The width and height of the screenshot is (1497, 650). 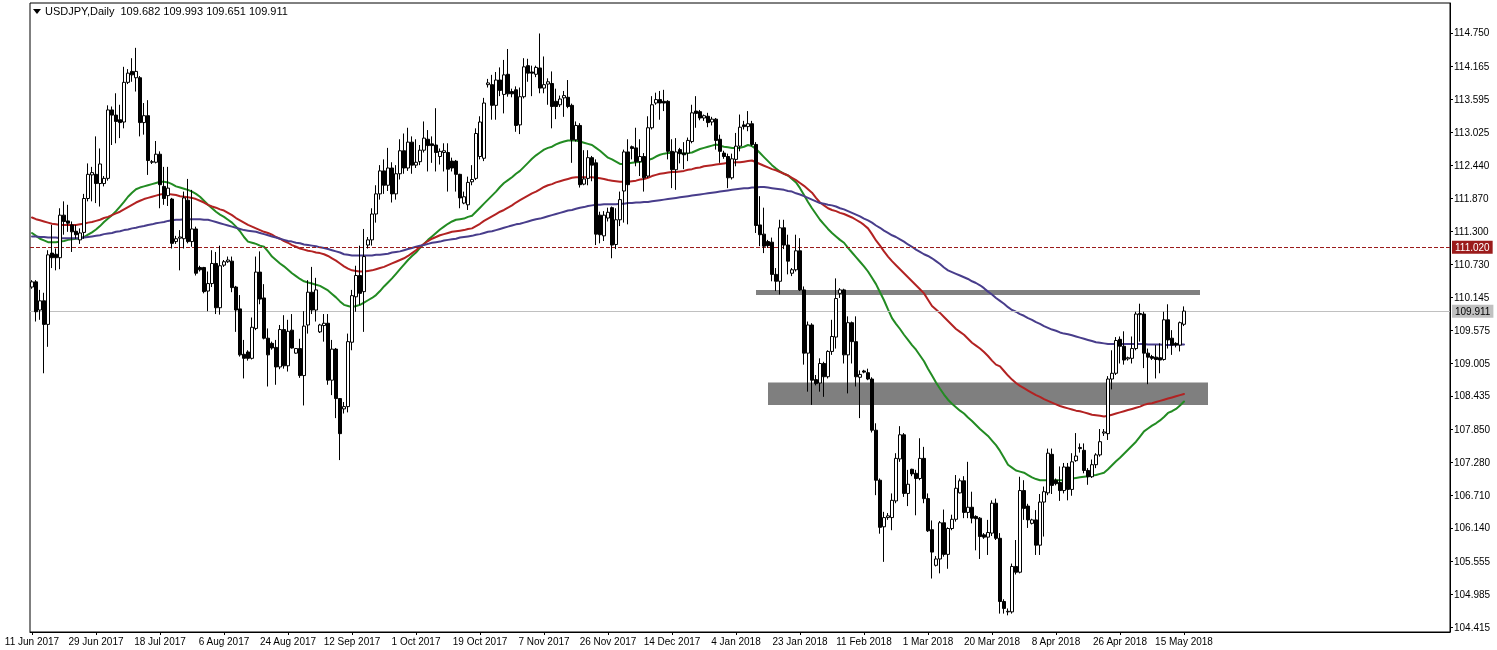 What do you see at coordinates (1472, 198) in the screenshot?
I see `y-tick-label: 111.870` at bounding box center [1472, 198].